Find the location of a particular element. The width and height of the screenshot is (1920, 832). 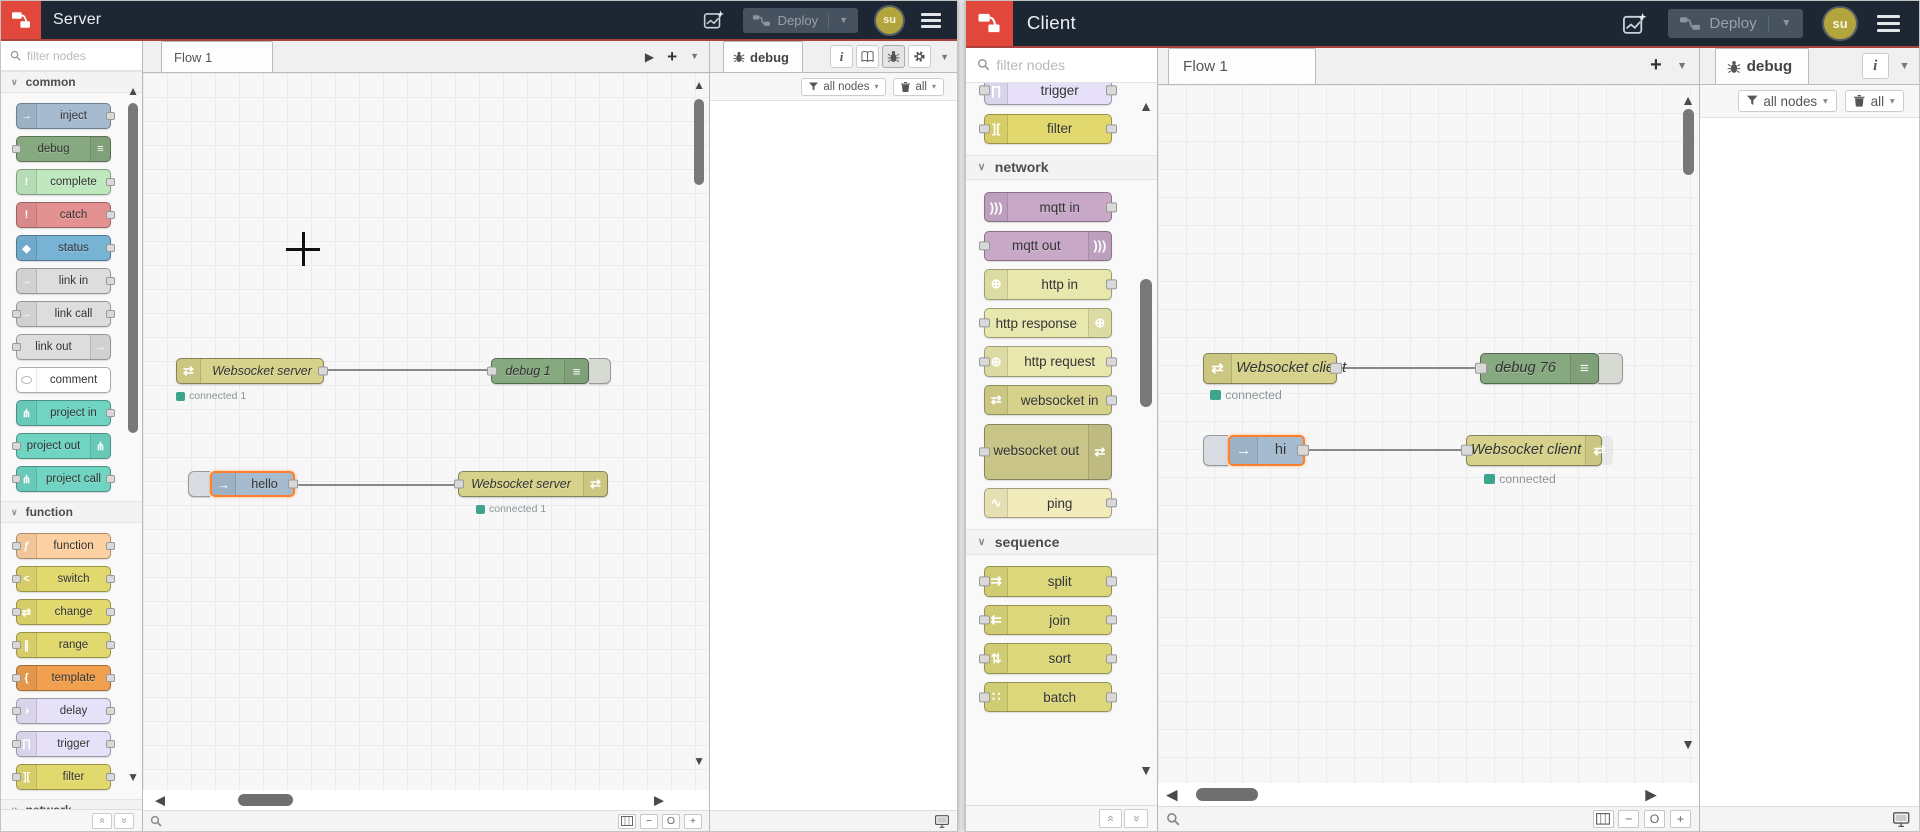

flow-node-debug-1: debug 1 ≡ is located at coordinates (538, 371).